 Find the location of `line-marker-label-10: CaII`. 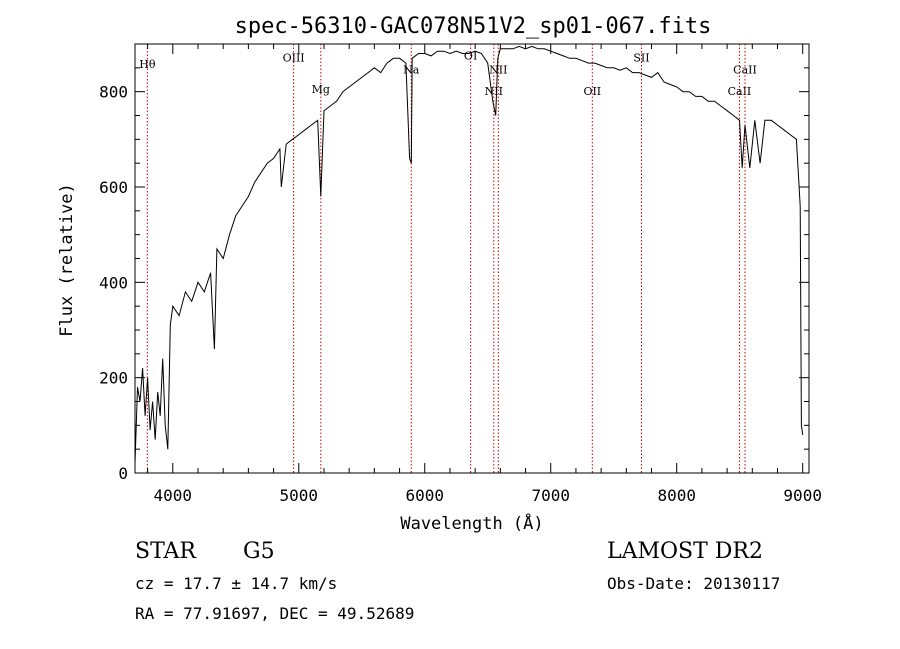

line-marker-label-10: CaII is located at coordinates (745, 70).